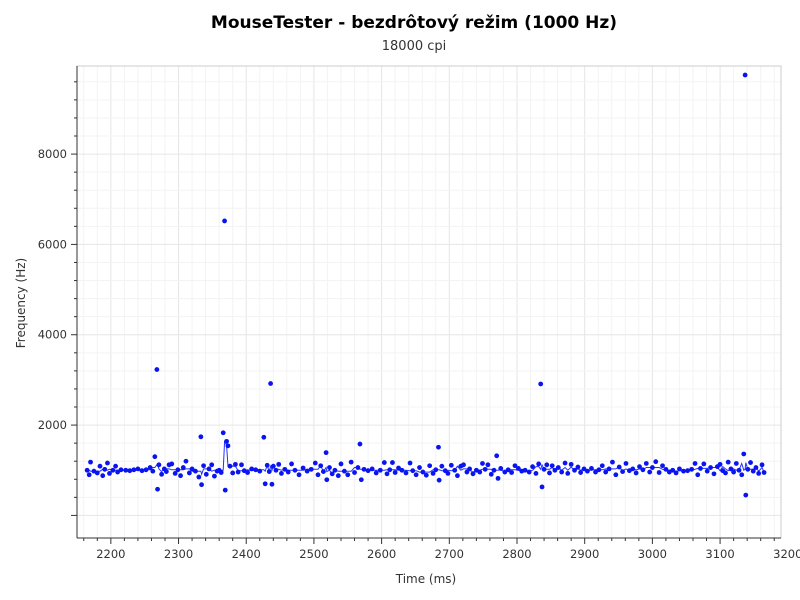 This screenshot has width=800, height=600. Describe the element at coordinates (178, 554) in the screenshot. I see `x-tick-label: 2300` at that location.